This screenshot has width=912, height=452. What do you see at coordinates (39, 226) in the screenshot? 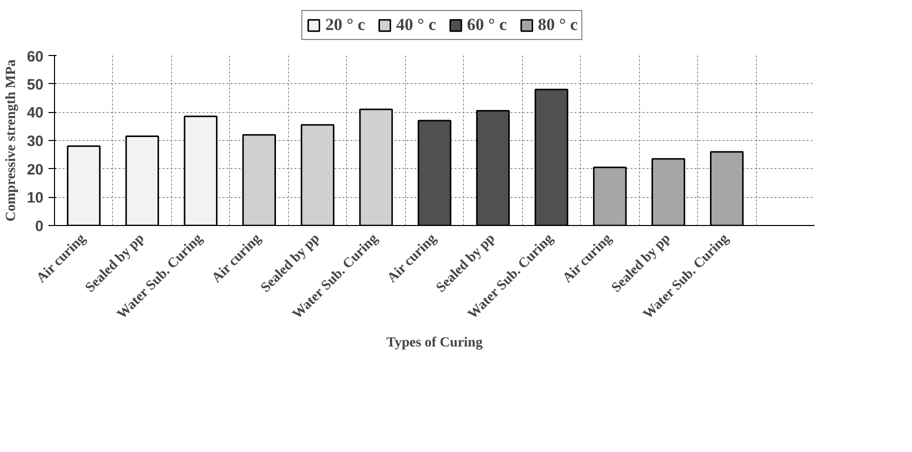
I see `y-tick-label: 0` at bounding box center [39, 226].